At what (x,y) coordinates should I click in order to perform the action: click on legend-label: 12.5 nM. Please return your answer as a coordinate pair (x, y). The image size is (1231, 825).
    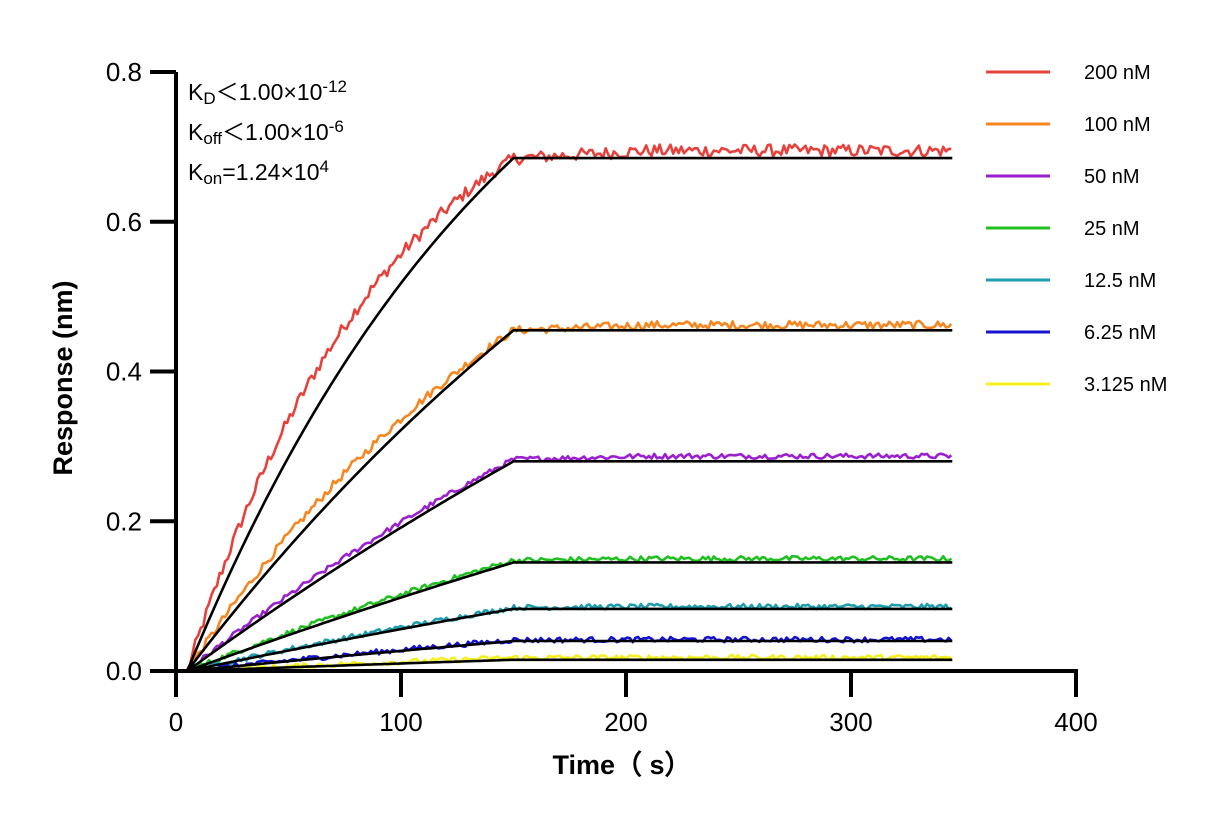
    Looking at the image, I should click on (1120, 281).